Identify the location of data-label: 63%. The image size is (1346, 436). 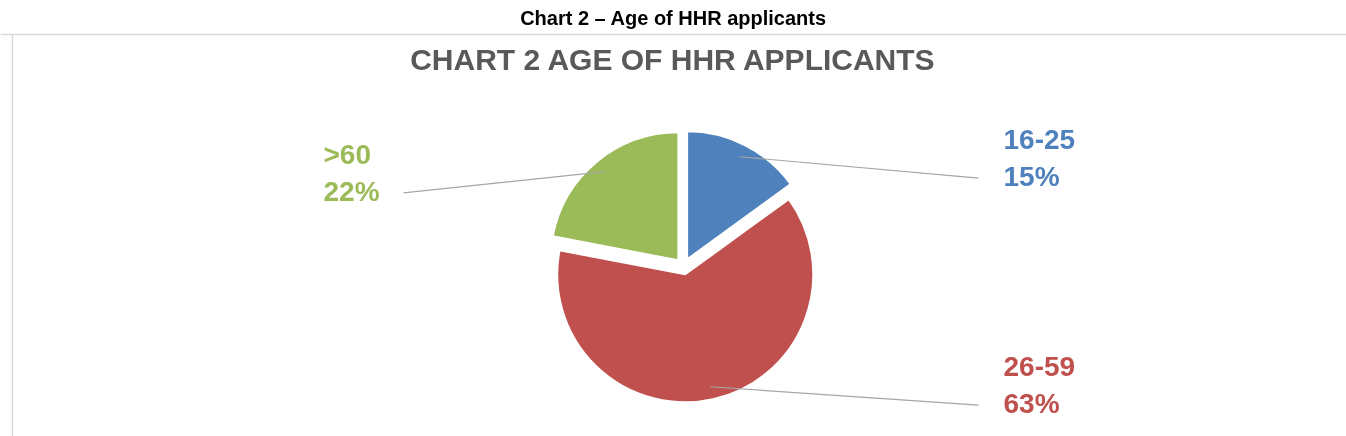
(1031, 404).